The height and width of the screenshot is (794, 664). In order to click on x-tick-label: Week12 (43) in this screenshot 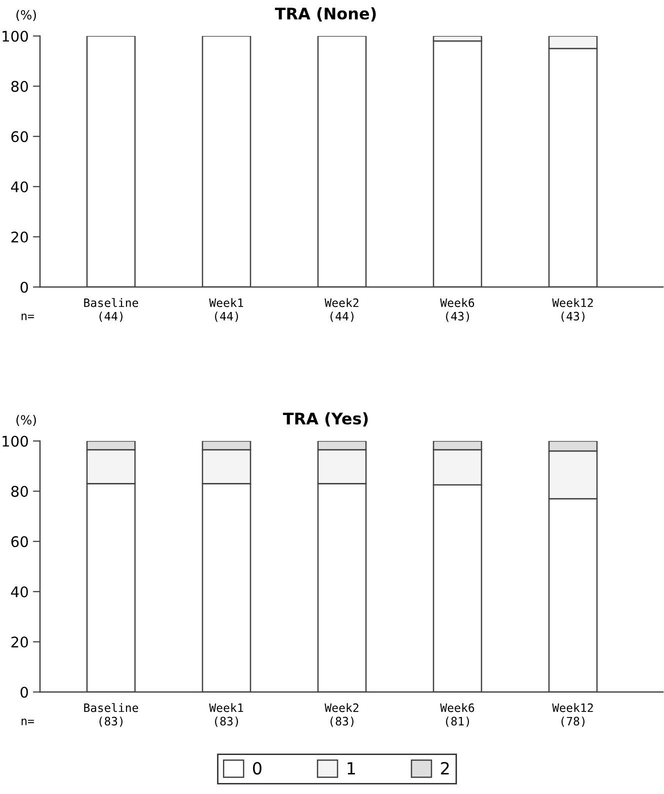, I will do `click(572, 310)`.